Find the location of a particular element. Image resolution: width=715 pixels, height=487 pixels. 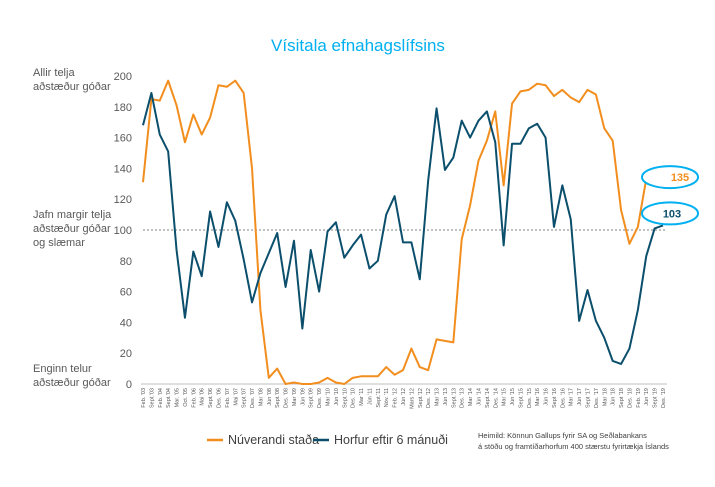

x-tick-label: Des. '17 is located at coordinates (597, 398).